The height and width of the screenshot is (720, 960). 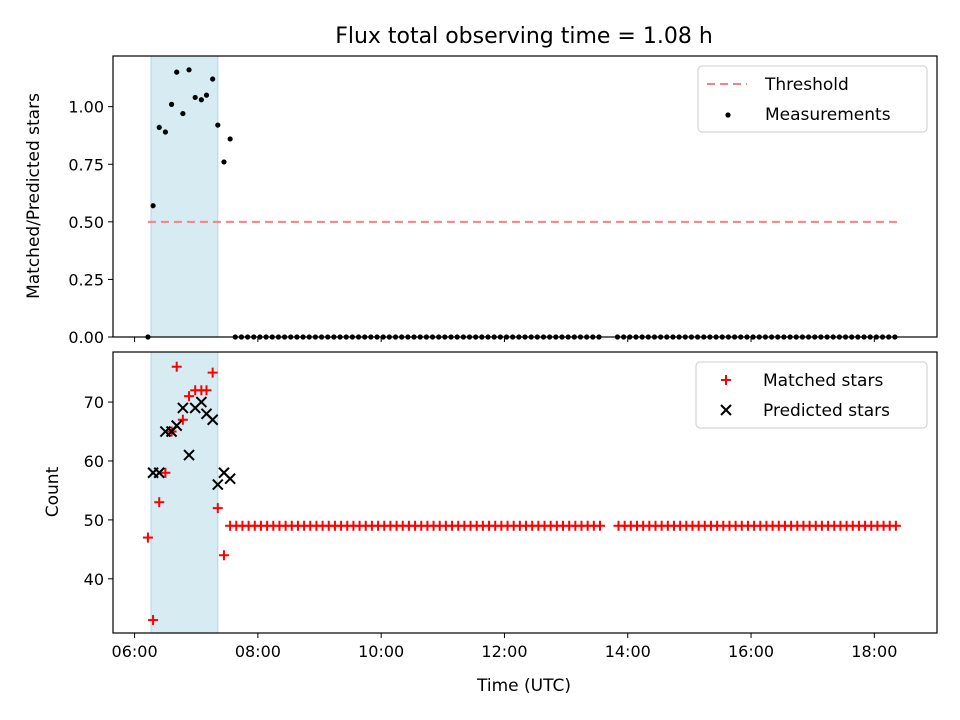 What do you see at coordinates (811, 395) in the screenshot?
I see `bottom-legend` at bounding box center [811, 395].